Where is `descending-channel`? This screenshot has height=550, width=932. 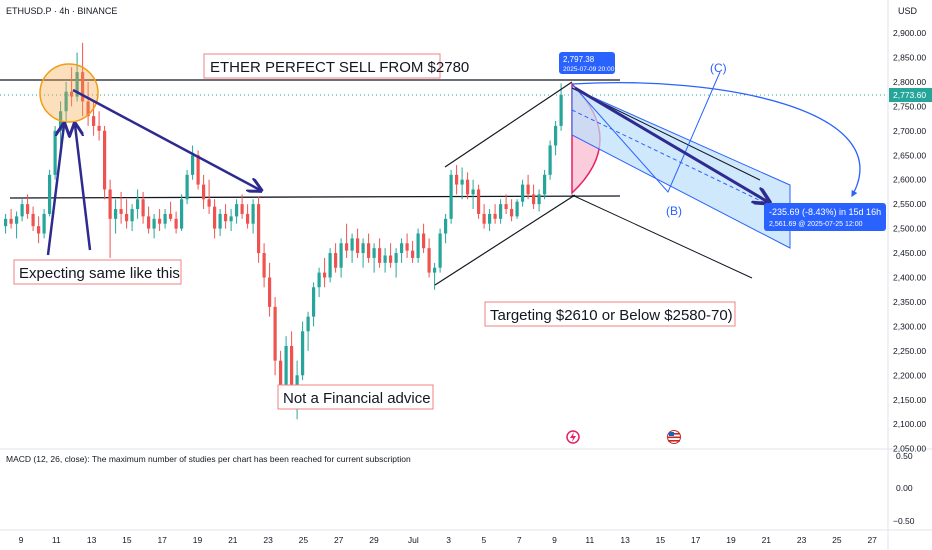 descending-channel is located at coordinates (681, 168).